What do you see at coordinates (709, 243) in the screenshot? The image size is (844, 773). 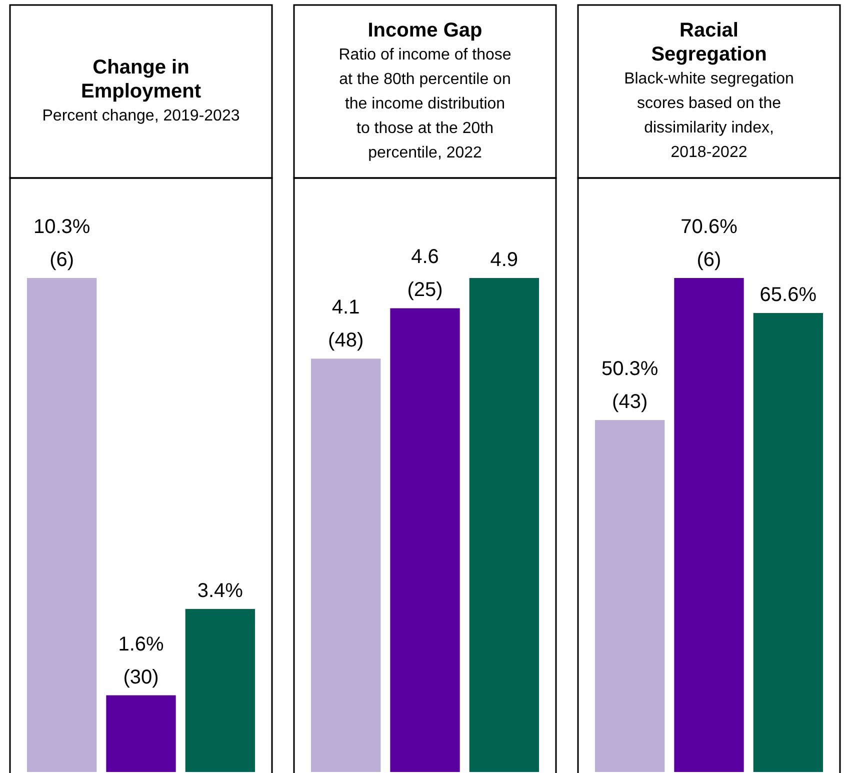 I see `data-label: 70.6% (6)` at bounding box center [709, 243].